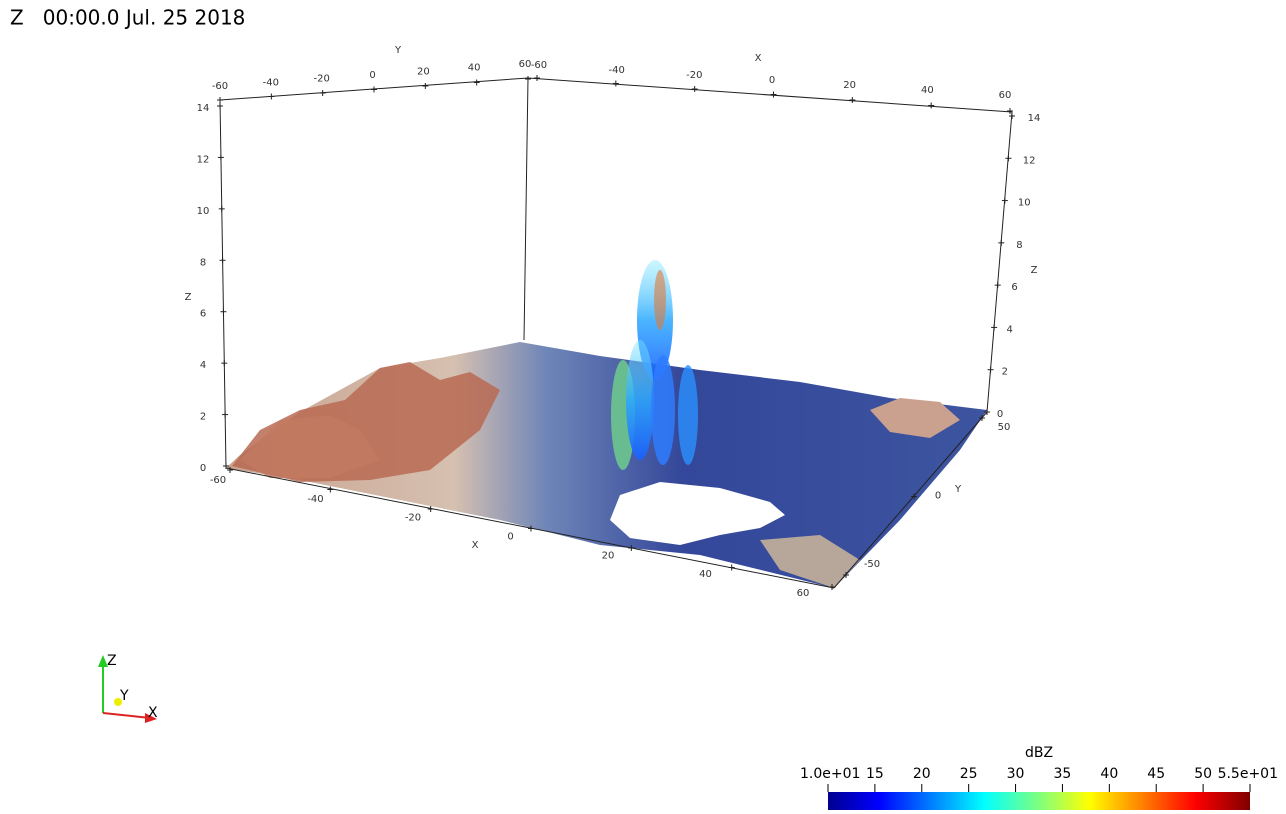  What do you see at coordinates (522, 533) in the screenshot?
I see `axis-bottom-x: X -60 -40 -20 0 20 40 60` at bounding box center [522, 533].